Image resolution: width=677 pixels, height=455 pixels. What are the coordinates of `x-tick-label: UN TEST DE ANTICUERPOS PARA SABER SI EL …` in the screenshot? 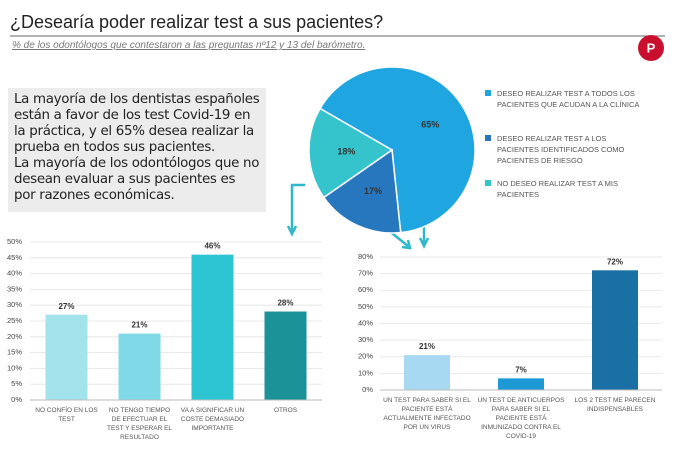 It's located at (521, 418).